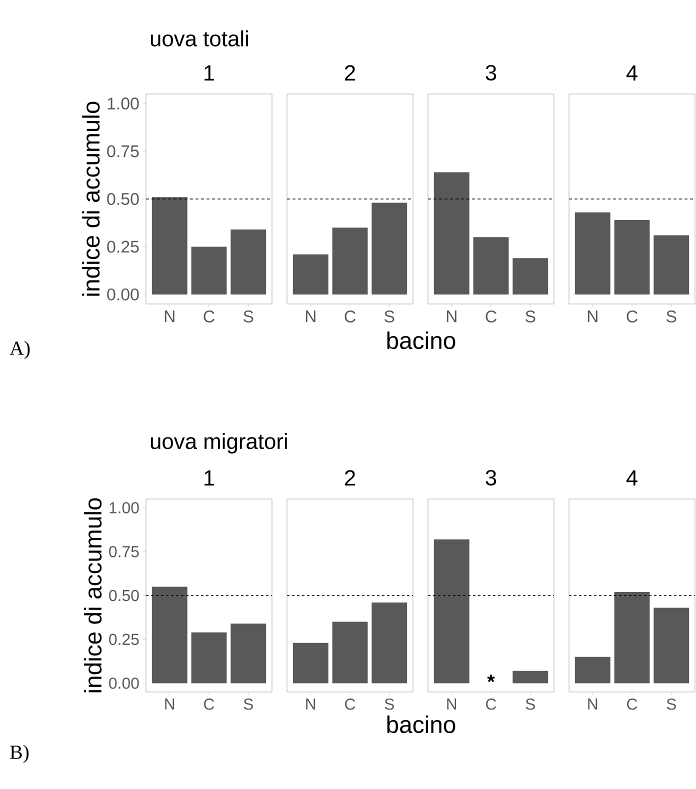 This screenshot has height=789, width=696. What do you see at coordinates (19, 754) in the screenshot?
I see `text: B)` at bounding box center [19, 754].